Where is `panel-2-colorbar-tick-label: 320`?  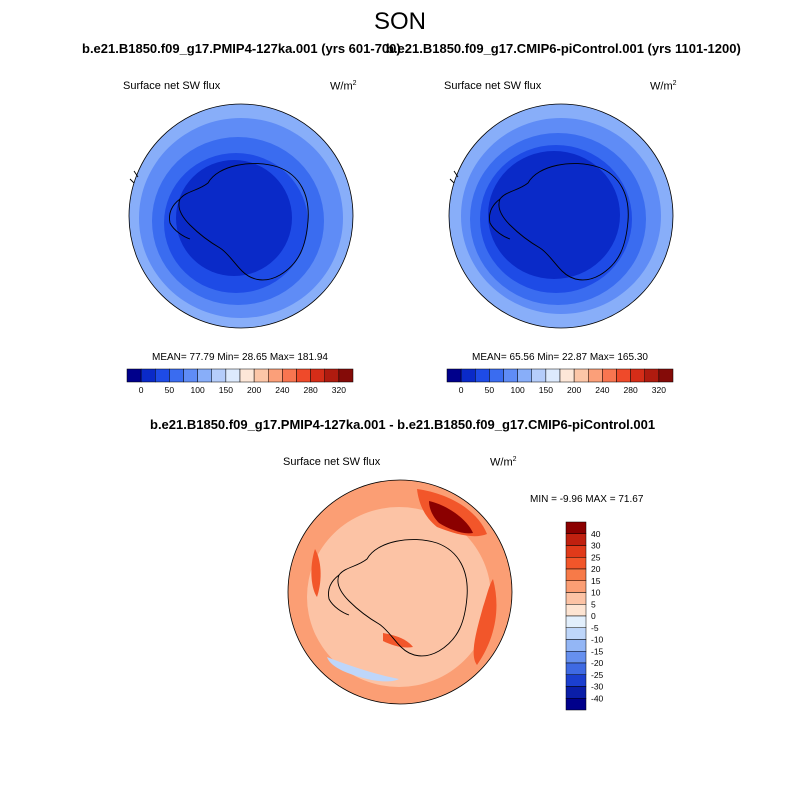 panel-2-colorbar-tick-label: 320 is located at coordinates (659, 390).